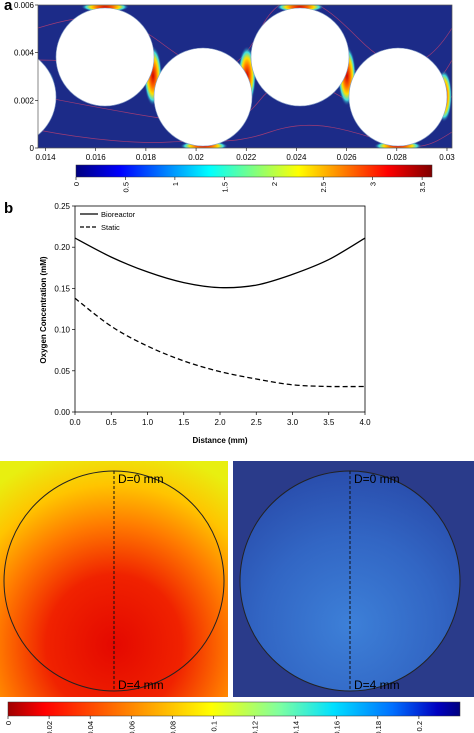  I want to click on panel-b-y-axis-label: Oxygen Concentration (mM), so click(43, 309).